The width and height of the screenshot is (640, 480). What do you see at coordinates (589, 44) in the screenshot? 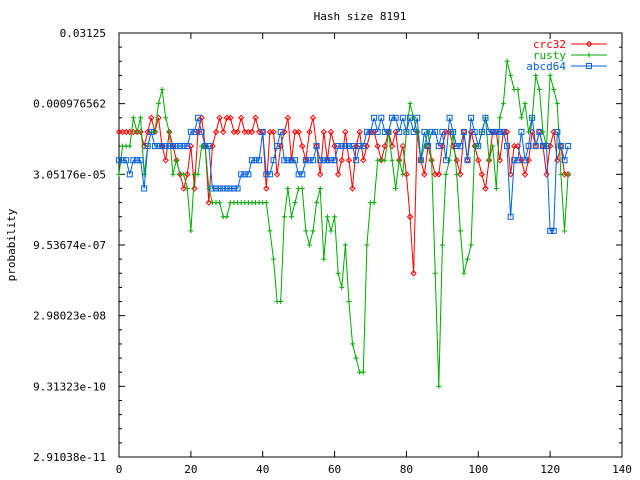
I see `legend-marker-crc32` at bounding box center [589, 44].